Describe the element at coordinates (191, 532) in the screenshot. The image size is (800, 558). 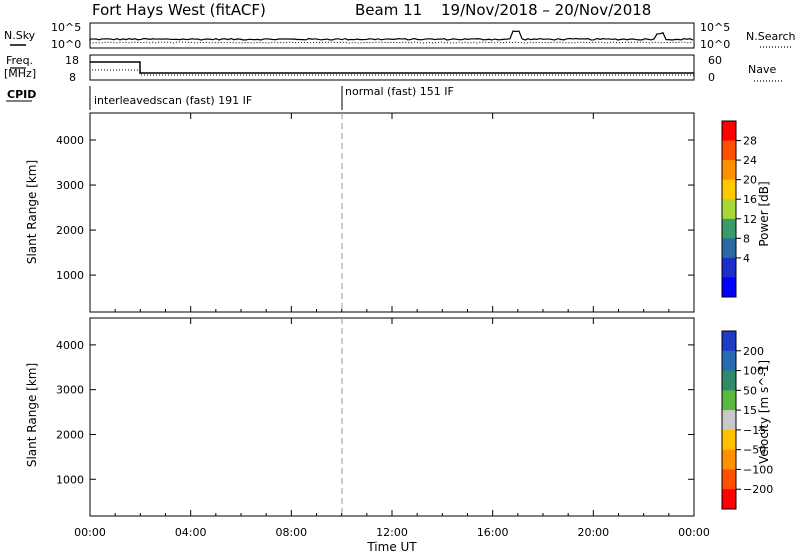
I see `x-tick-label: 04:00` at that location.